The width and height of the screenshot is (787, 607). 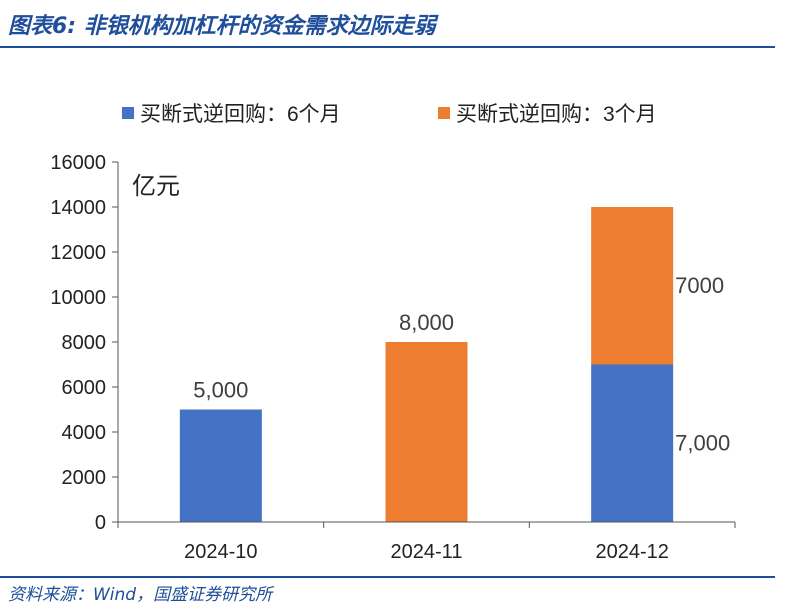 What do you see at coordinates (84, 478) in the screenshot?
I see `y-tick-label: 2000` at bounding box center [84, 478].